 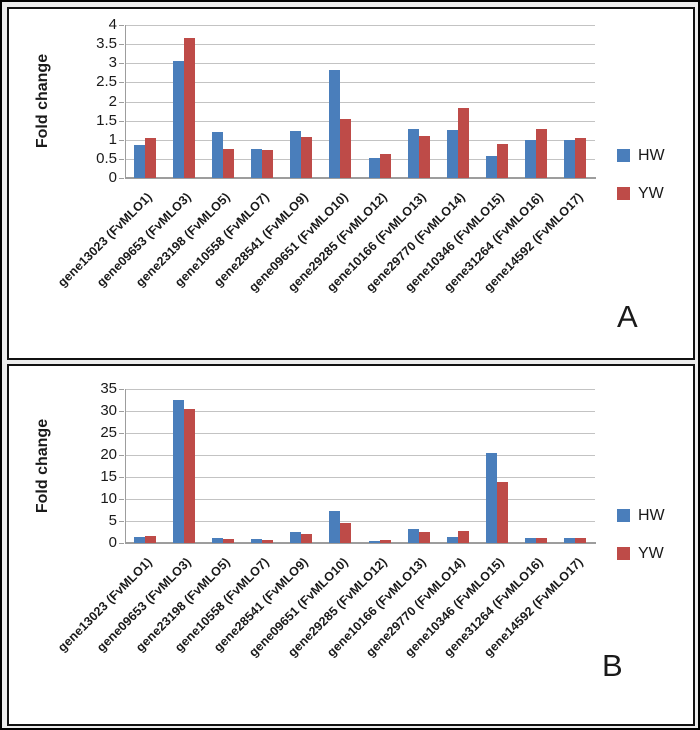 I want to click on y-tick-label: 0.5, so click(x=106, y=158).